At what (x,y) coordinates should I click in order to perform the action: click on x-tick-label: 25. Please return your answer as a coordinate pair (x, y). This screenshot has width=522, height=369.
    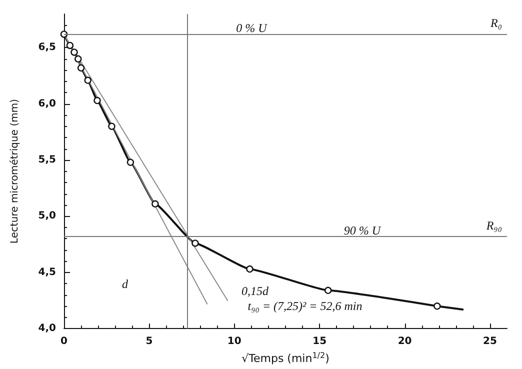
    Looking at the image, I should click on (490, 342).